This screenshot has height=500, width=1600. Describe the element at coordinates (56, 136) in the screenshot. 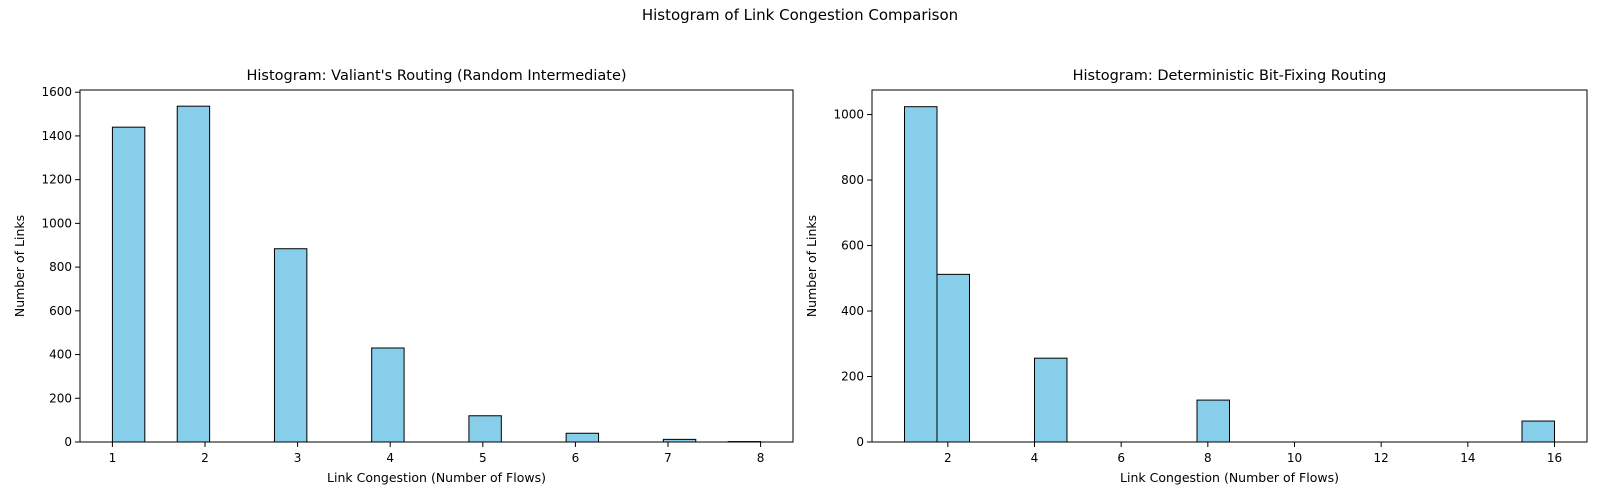

I see `y-tick-label: 1400` at that location.